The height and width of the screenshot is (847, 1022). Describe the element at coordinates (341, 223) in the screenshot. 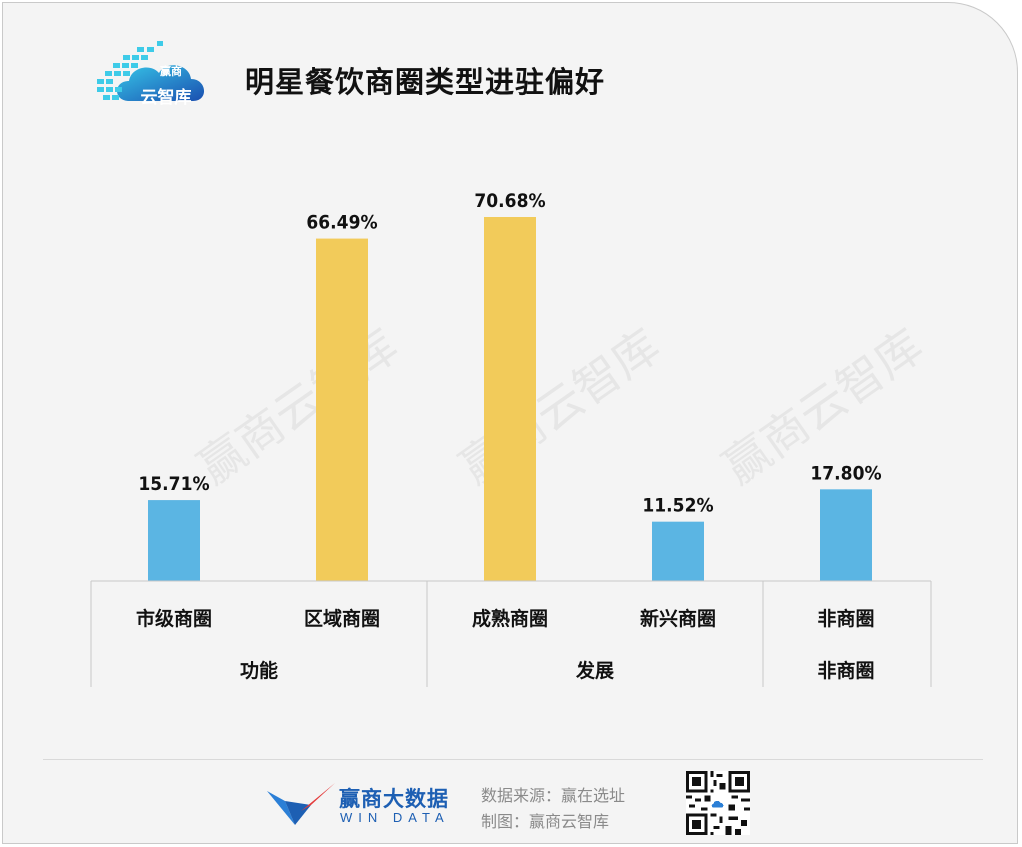

I see `bar-value-label: 66.49%` at that location.